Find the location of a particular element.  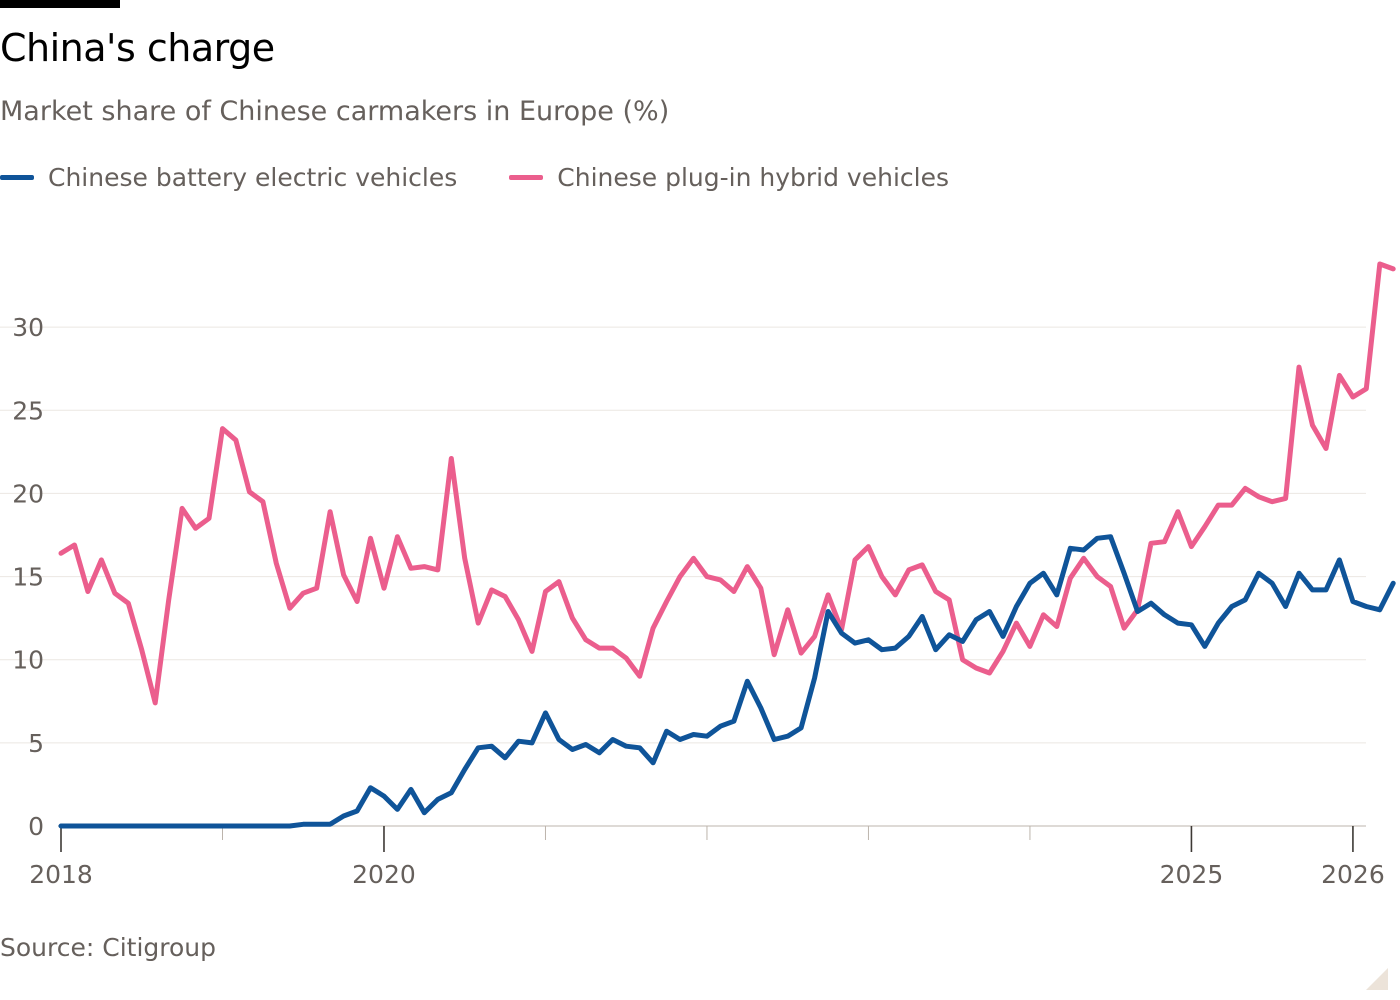

y-tick-label: 15 is located at coordinates (28, 577).